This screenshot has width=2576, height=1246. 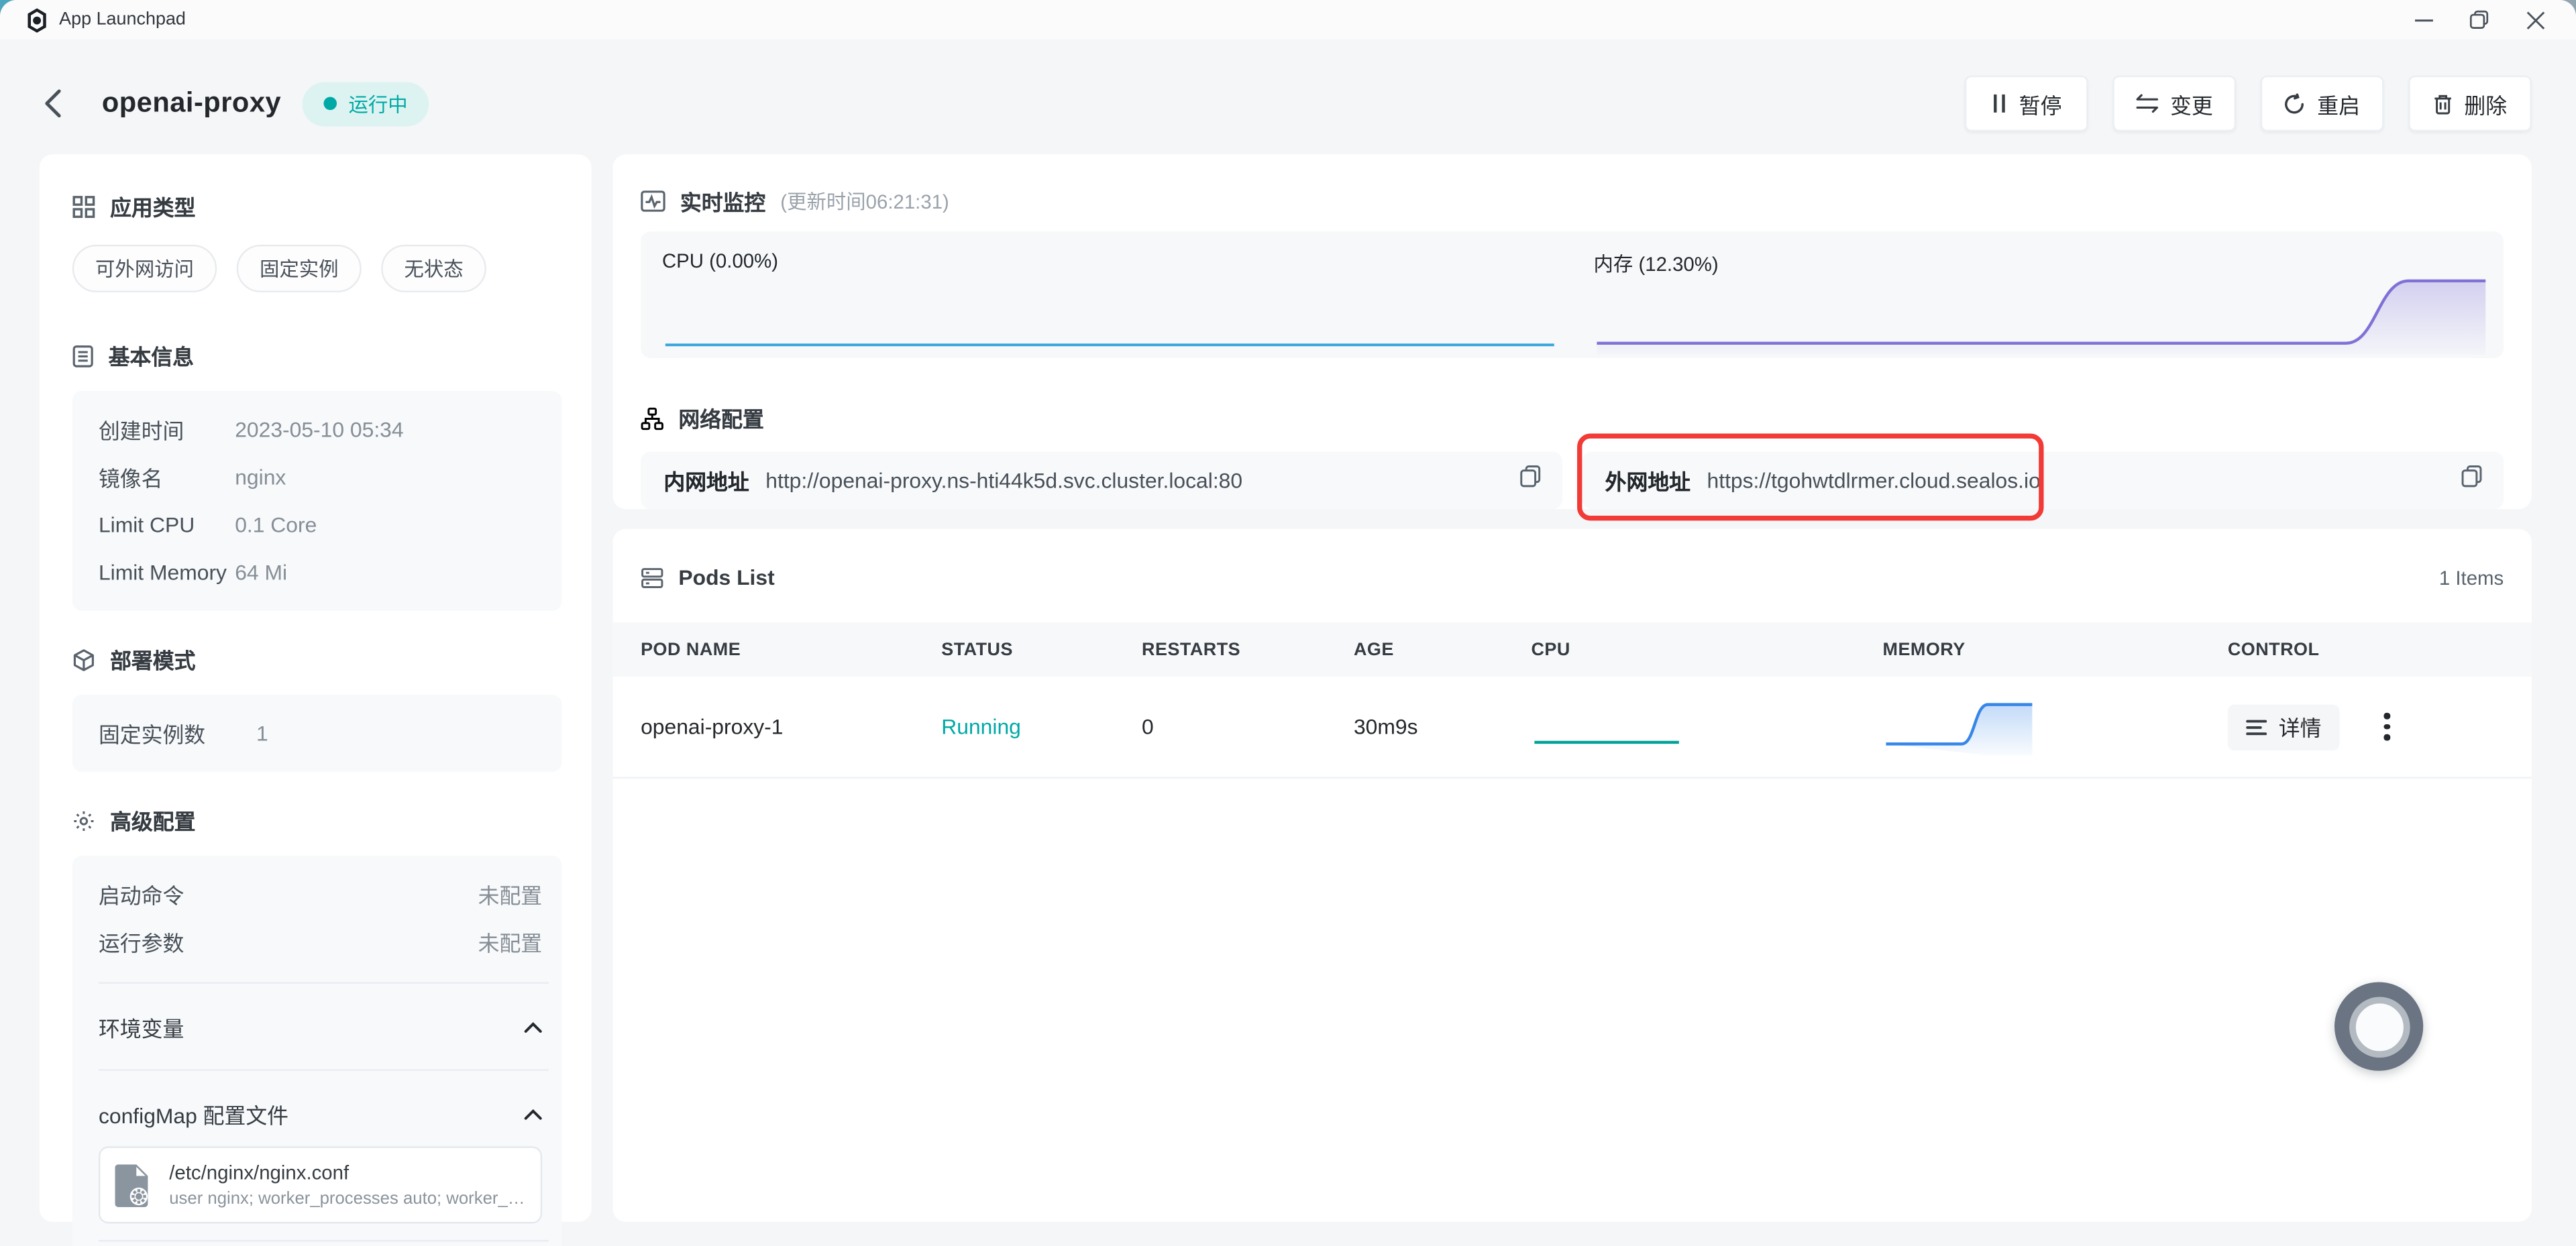 I want to click on section-title: 高级配置, so click(x=153, y=822).